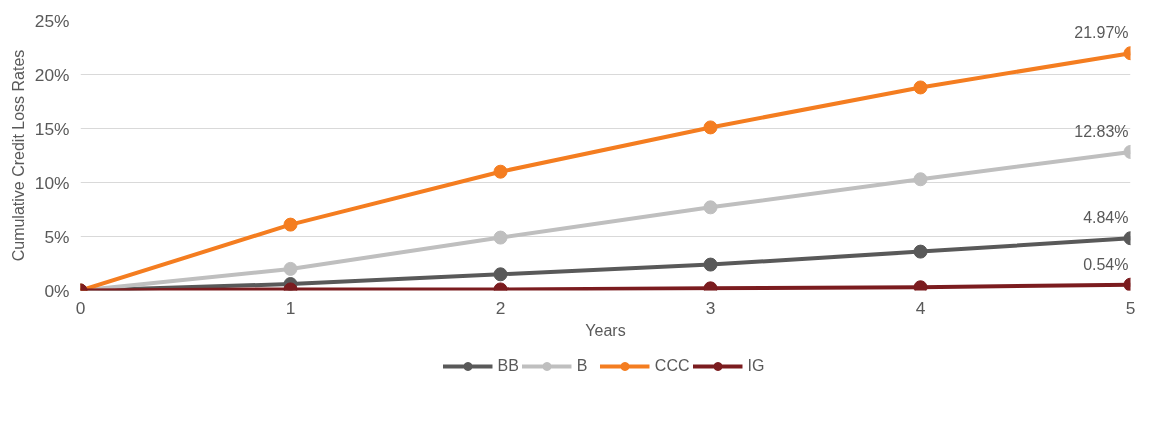 This screenshot has height=429, width=1175. Describe the element at coordinates (582, 366) in the screenshot. I see `legend-label: B` at that location.